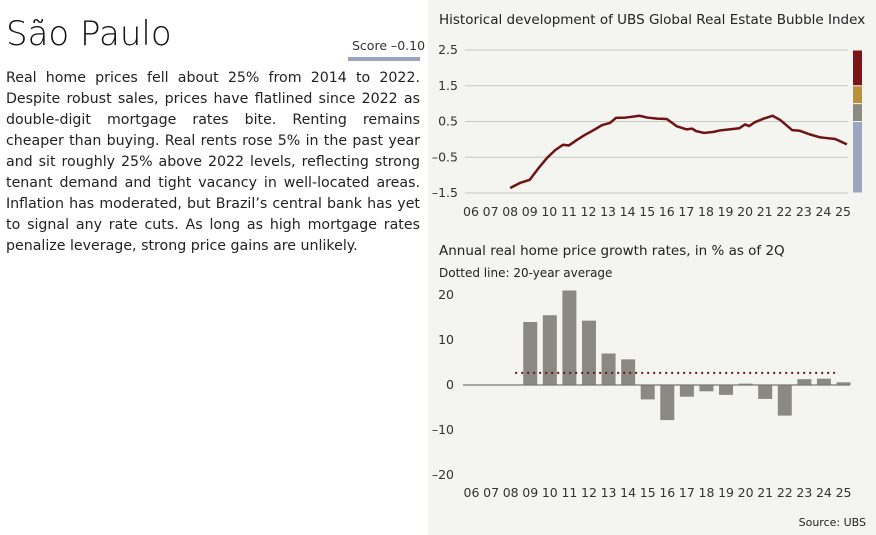 The image size is (876, 535). Describe the element at coordinates (89, 34) in the screenshot. I see `city-title: São Paulo` at that location.